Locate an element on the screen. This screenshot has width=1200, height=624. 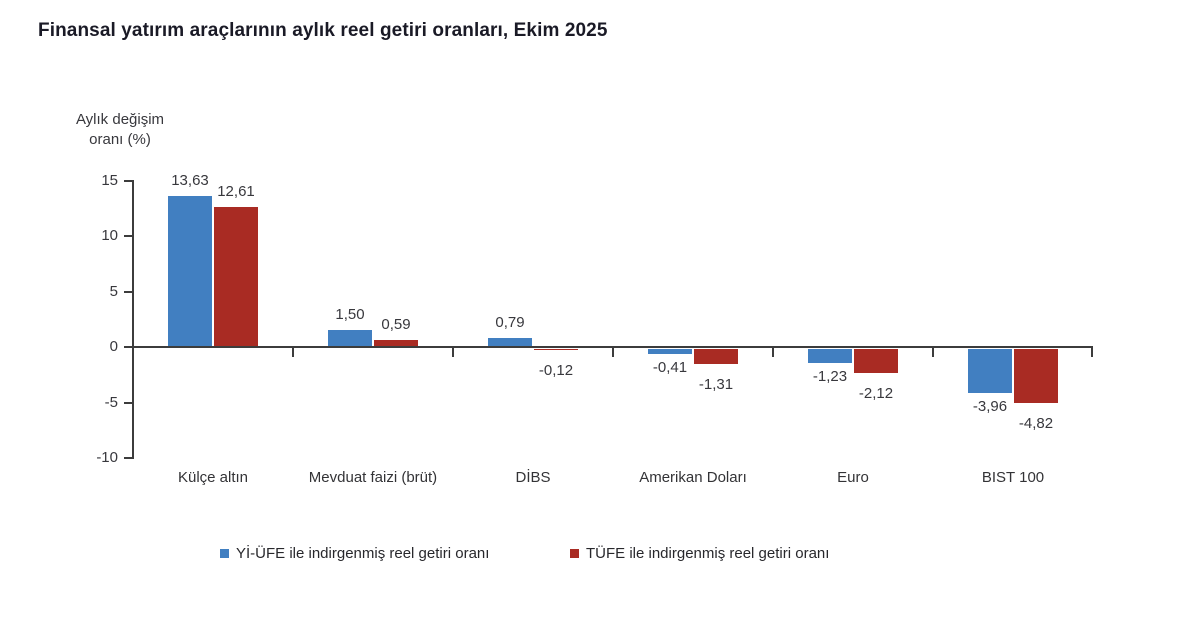
y-tick-label: -5 is located at coordinates (111, 402).